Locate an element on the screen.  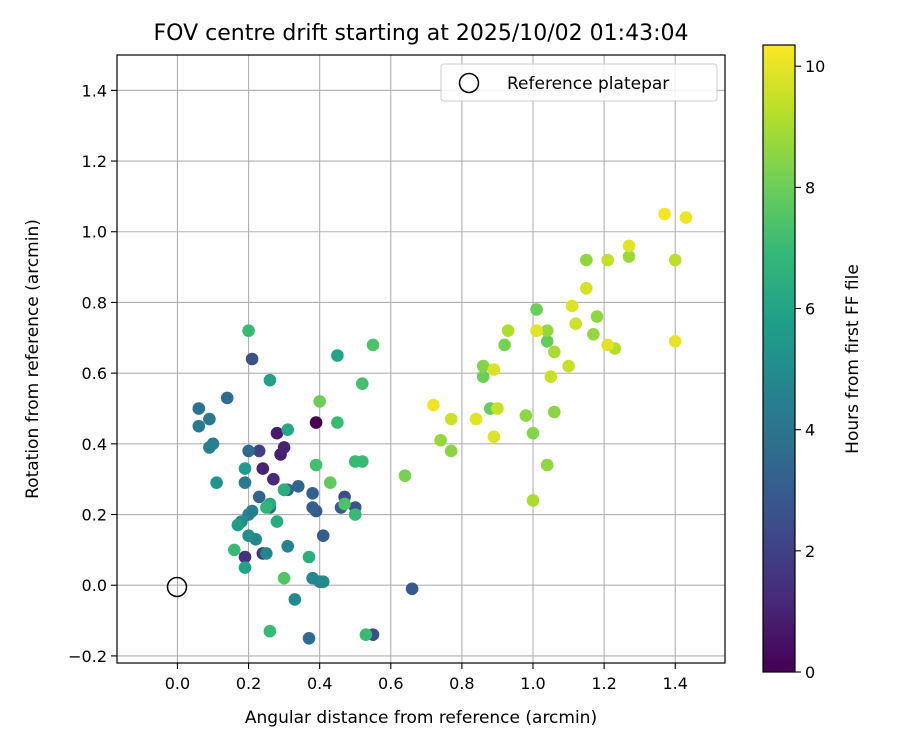
y-axis-ticks: −0.2 0.0 0.2 0.4 0.6 0.8 1.0 1.2 1.4 is located at coordinates (92, 373).